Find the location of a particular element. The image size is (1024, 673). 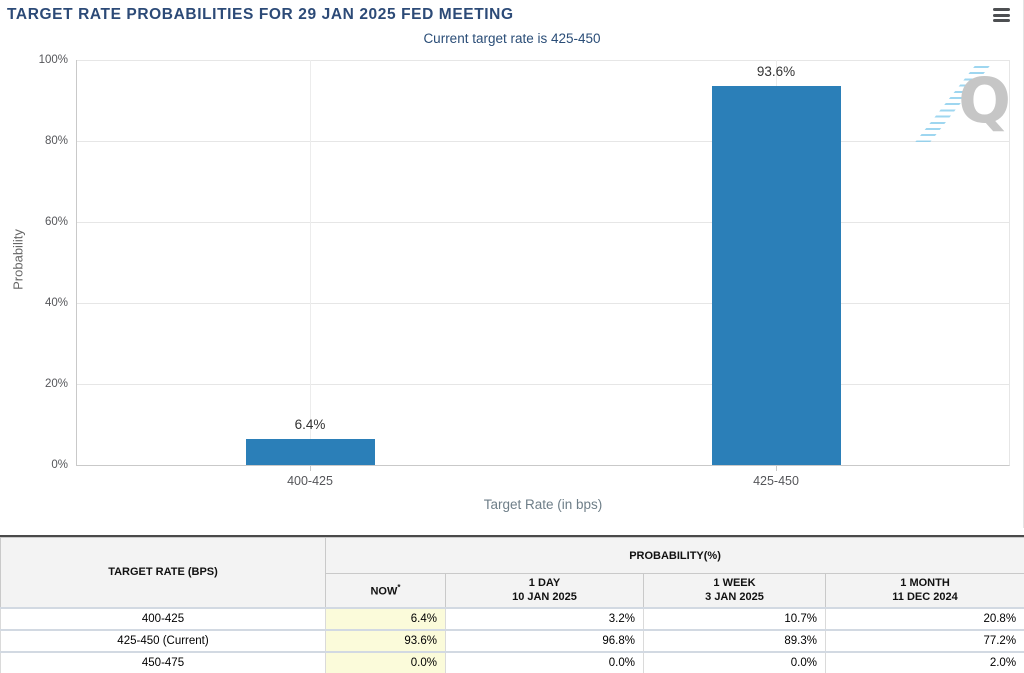

now-asterisk: * is located at coordinates (399, 588).